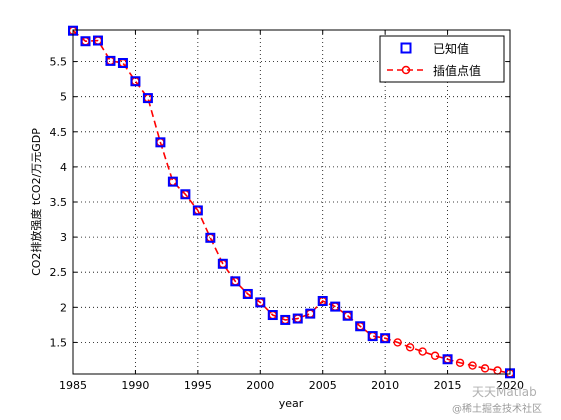 Image resolution: width=561 pixels, height=420 pixels. I want to click on legend: 已知值 插值点值, so click(442, 59).